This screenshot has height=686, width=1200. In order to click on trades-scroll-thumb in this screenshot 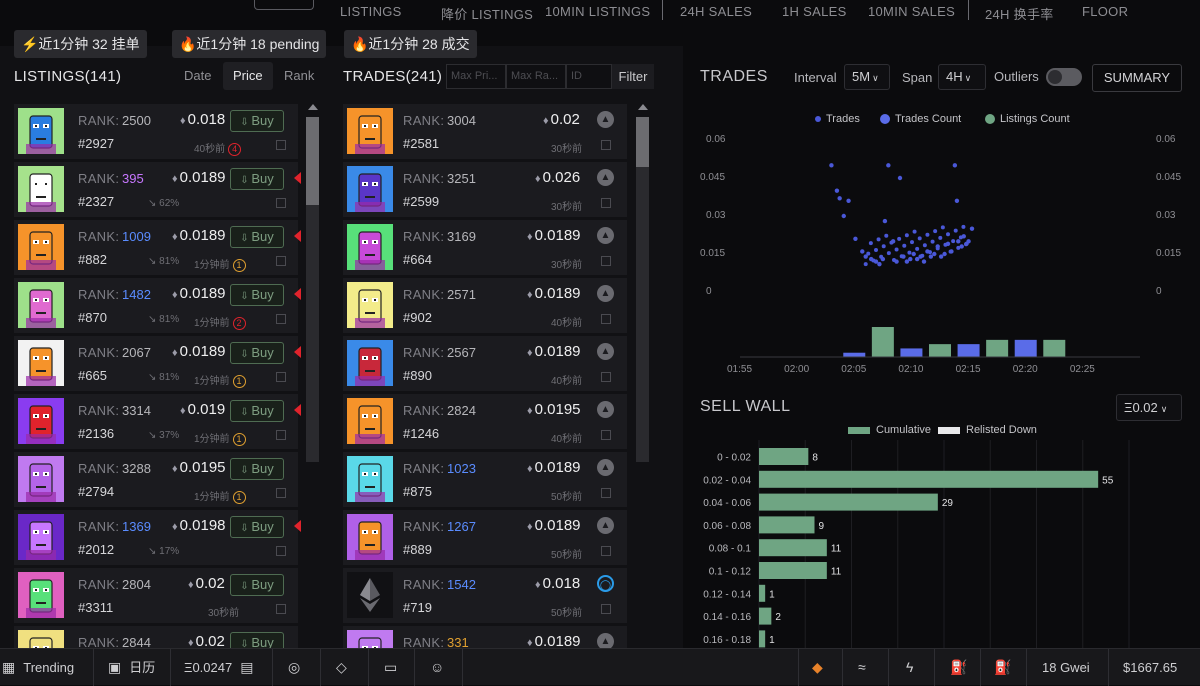, I will do `click(642, 142)`.